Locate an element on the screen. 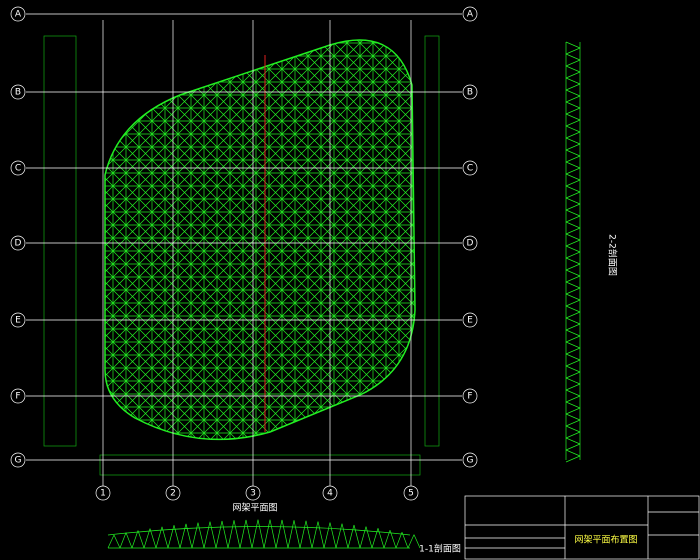  axis-label: E is located at coordinates (18, 321).